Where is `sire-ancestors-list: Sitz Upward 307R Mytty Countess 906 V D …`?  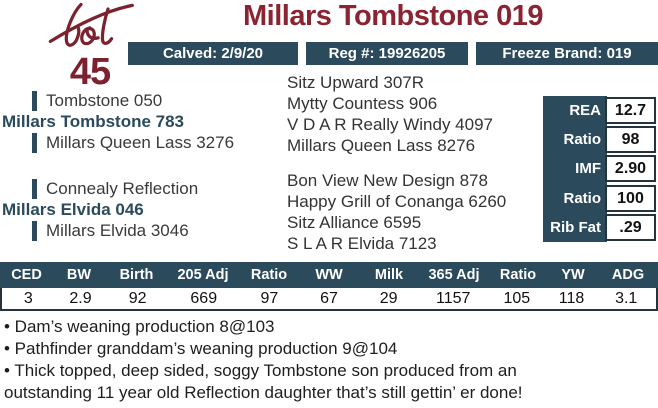 sire-ancestors-list: Sitz Upward 307R Mytty Countess 906 V D … is located at coordinates (414, 114).